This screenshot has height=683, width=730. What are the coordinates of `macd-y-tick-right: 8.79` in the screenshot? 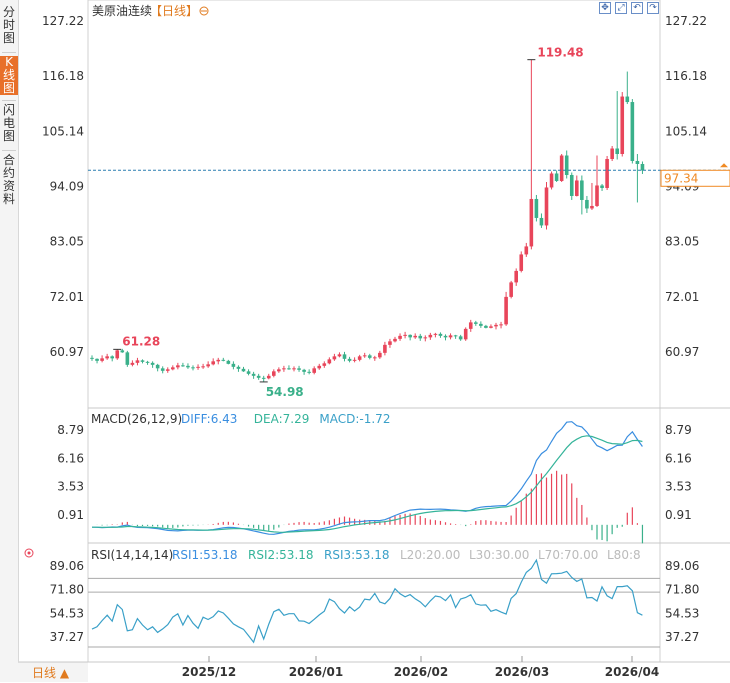 It's located at (678, 430).